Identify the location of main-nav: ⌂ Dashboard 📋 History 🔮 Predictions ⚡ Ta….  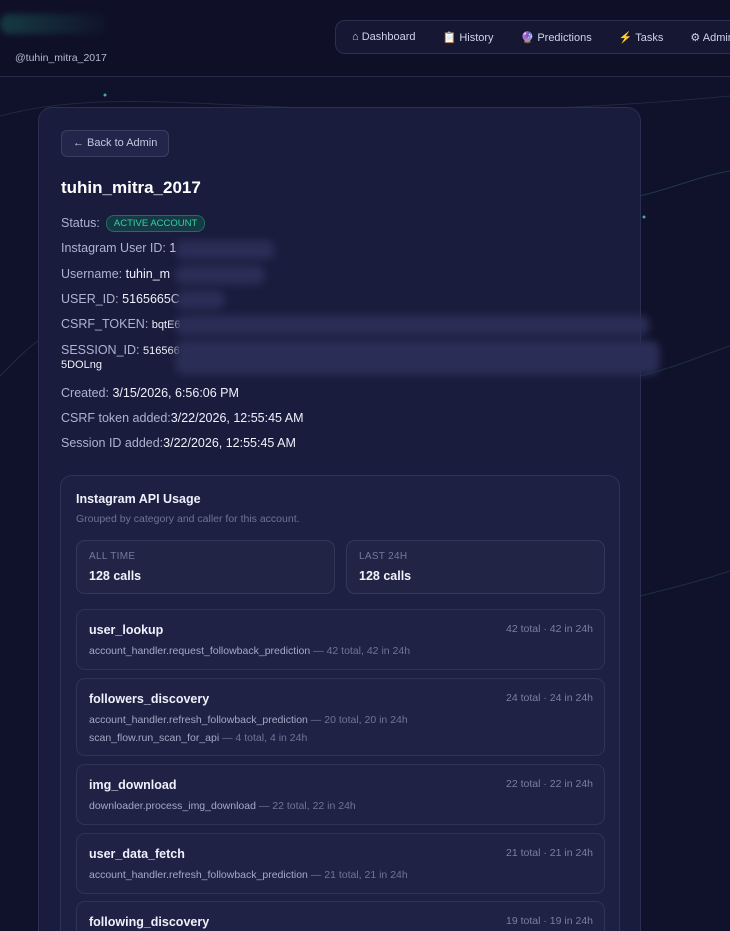
(532, 37).